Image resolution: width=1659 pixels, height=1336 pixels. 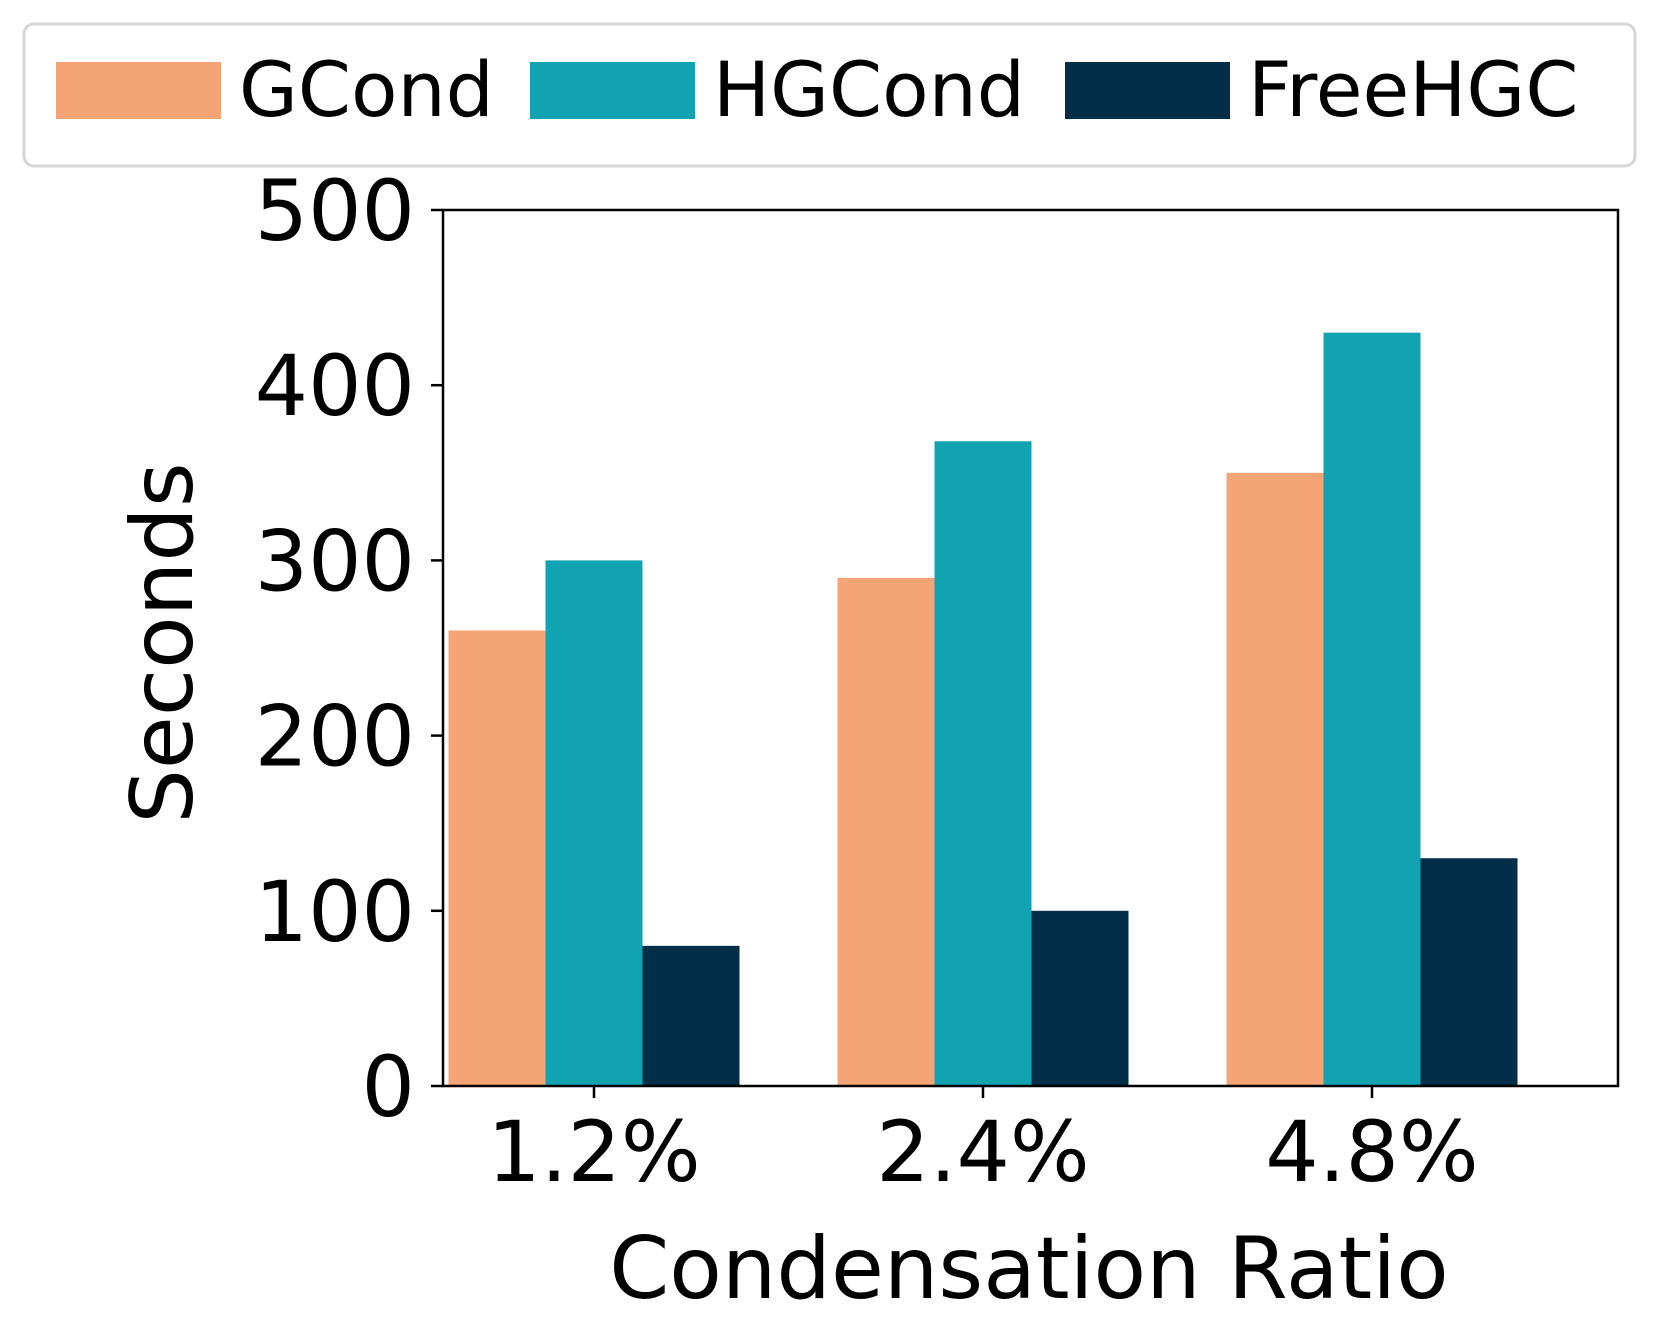 What do you see at coordinates (163, 642) in the screenshot?
I see `y-axis-title: Seconds` at bounding box center [163, 642].